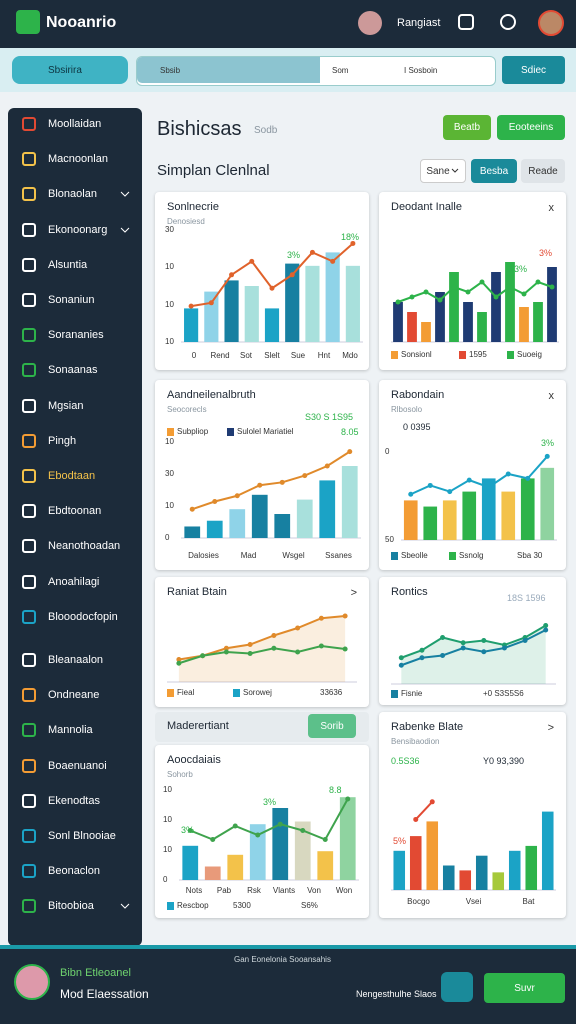 Image resolution: width=576 pixels, height=1024 pixels. I want to click on button: Beatb, so click(467, 127).